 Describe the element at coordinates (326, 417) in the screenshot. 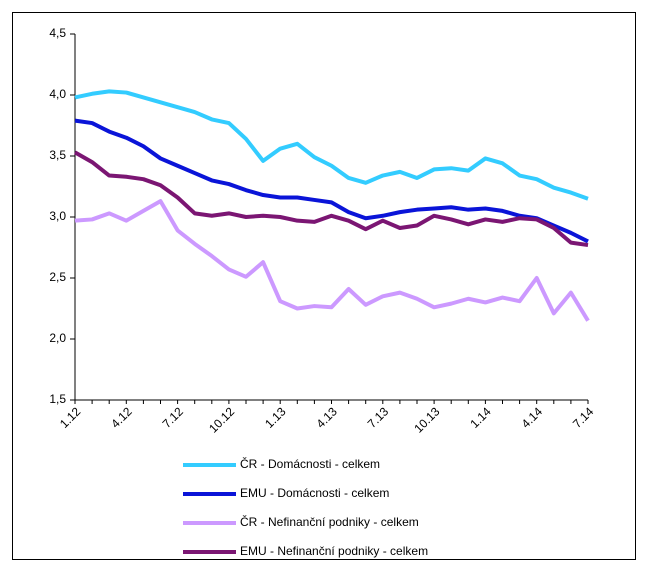

I see `x-tick-label: 4.13` at that location.